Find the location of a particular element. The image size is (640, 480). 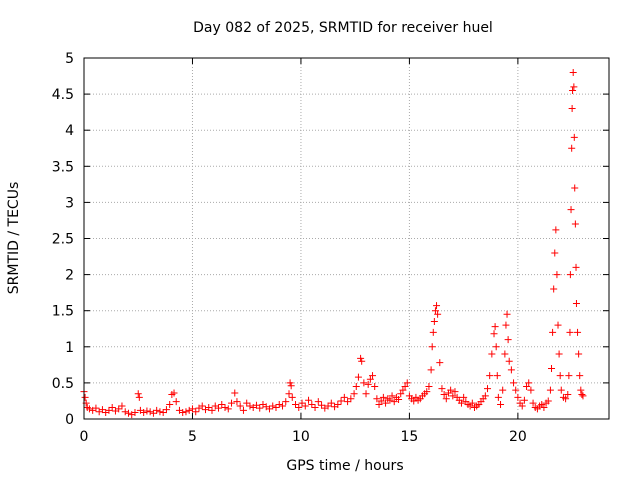

y-tick-label: 0.5 is located at coordinates (63, 384).